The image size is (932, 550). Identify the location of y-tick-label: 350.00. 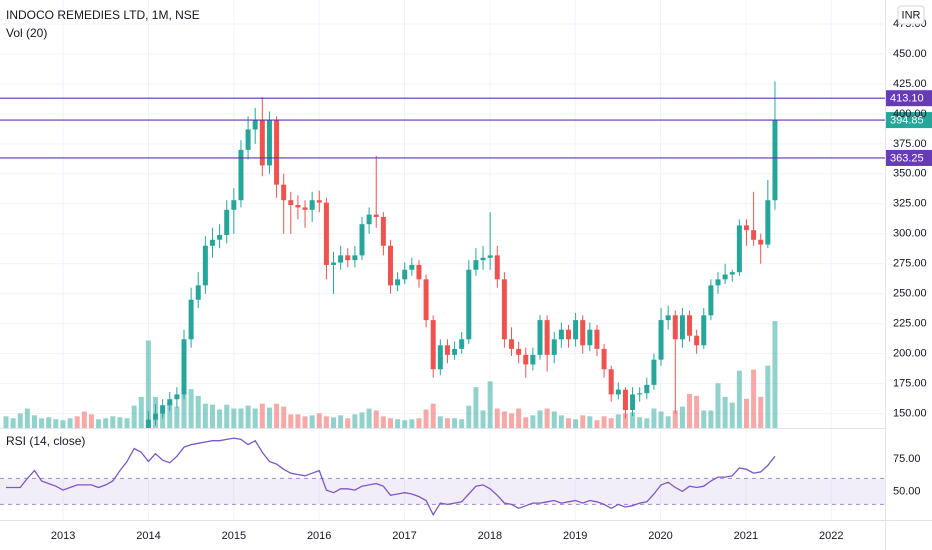
(910, 174).